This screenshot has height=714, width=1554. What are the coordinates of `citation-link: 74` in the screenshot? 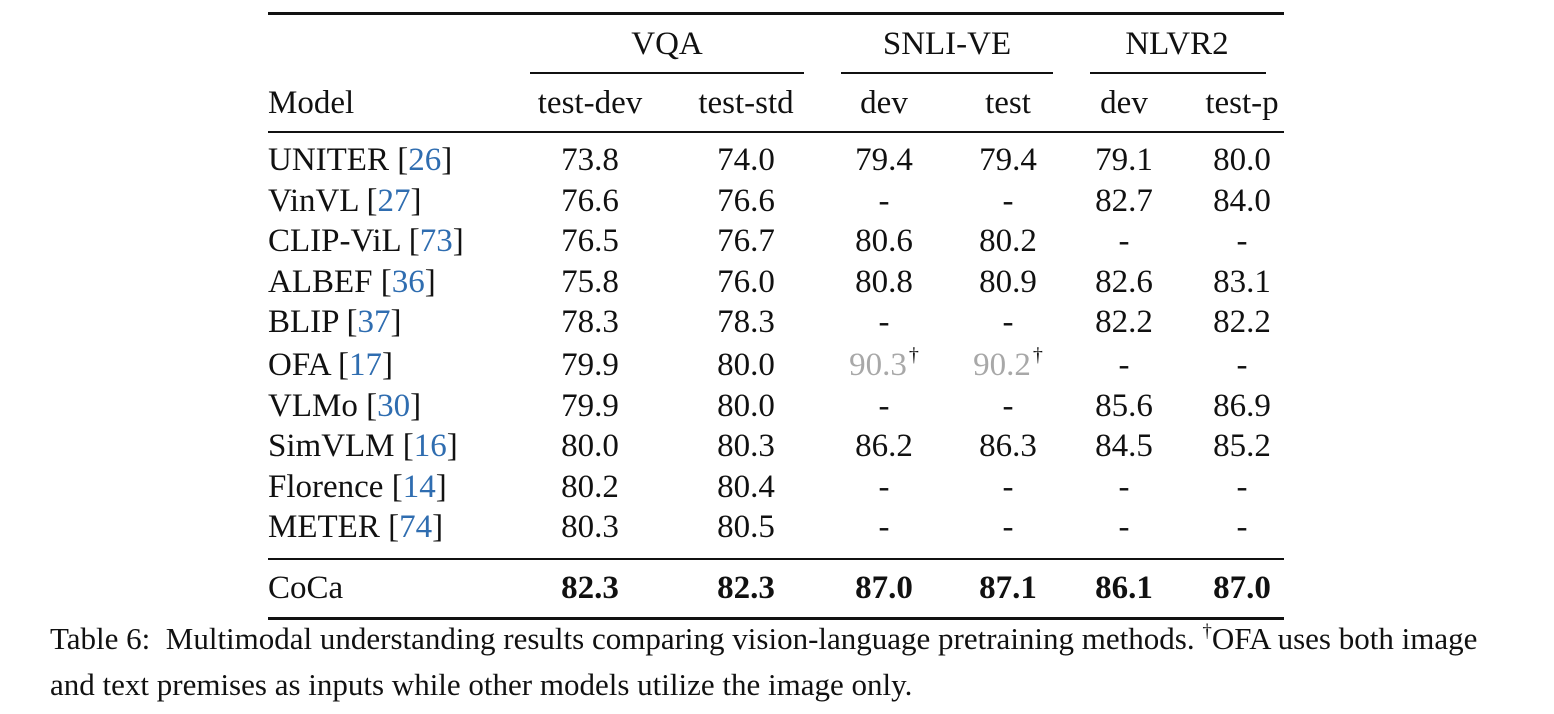 It's located at (416, 527).